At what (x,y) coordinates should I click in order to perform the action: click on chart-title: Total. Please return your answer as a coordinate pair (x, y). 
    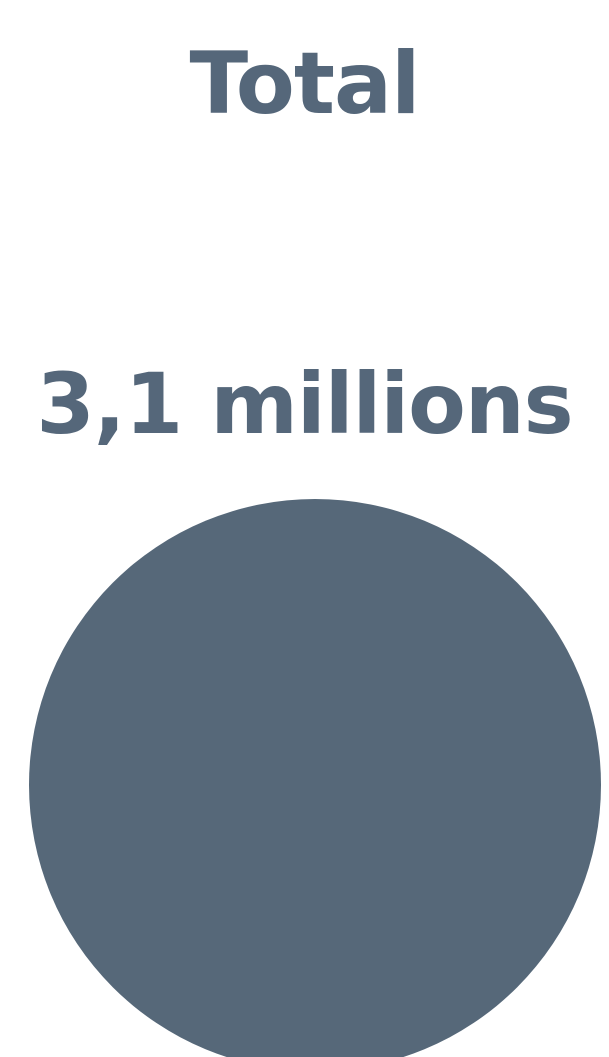
    Looking at the image, I should click on (305, 84).